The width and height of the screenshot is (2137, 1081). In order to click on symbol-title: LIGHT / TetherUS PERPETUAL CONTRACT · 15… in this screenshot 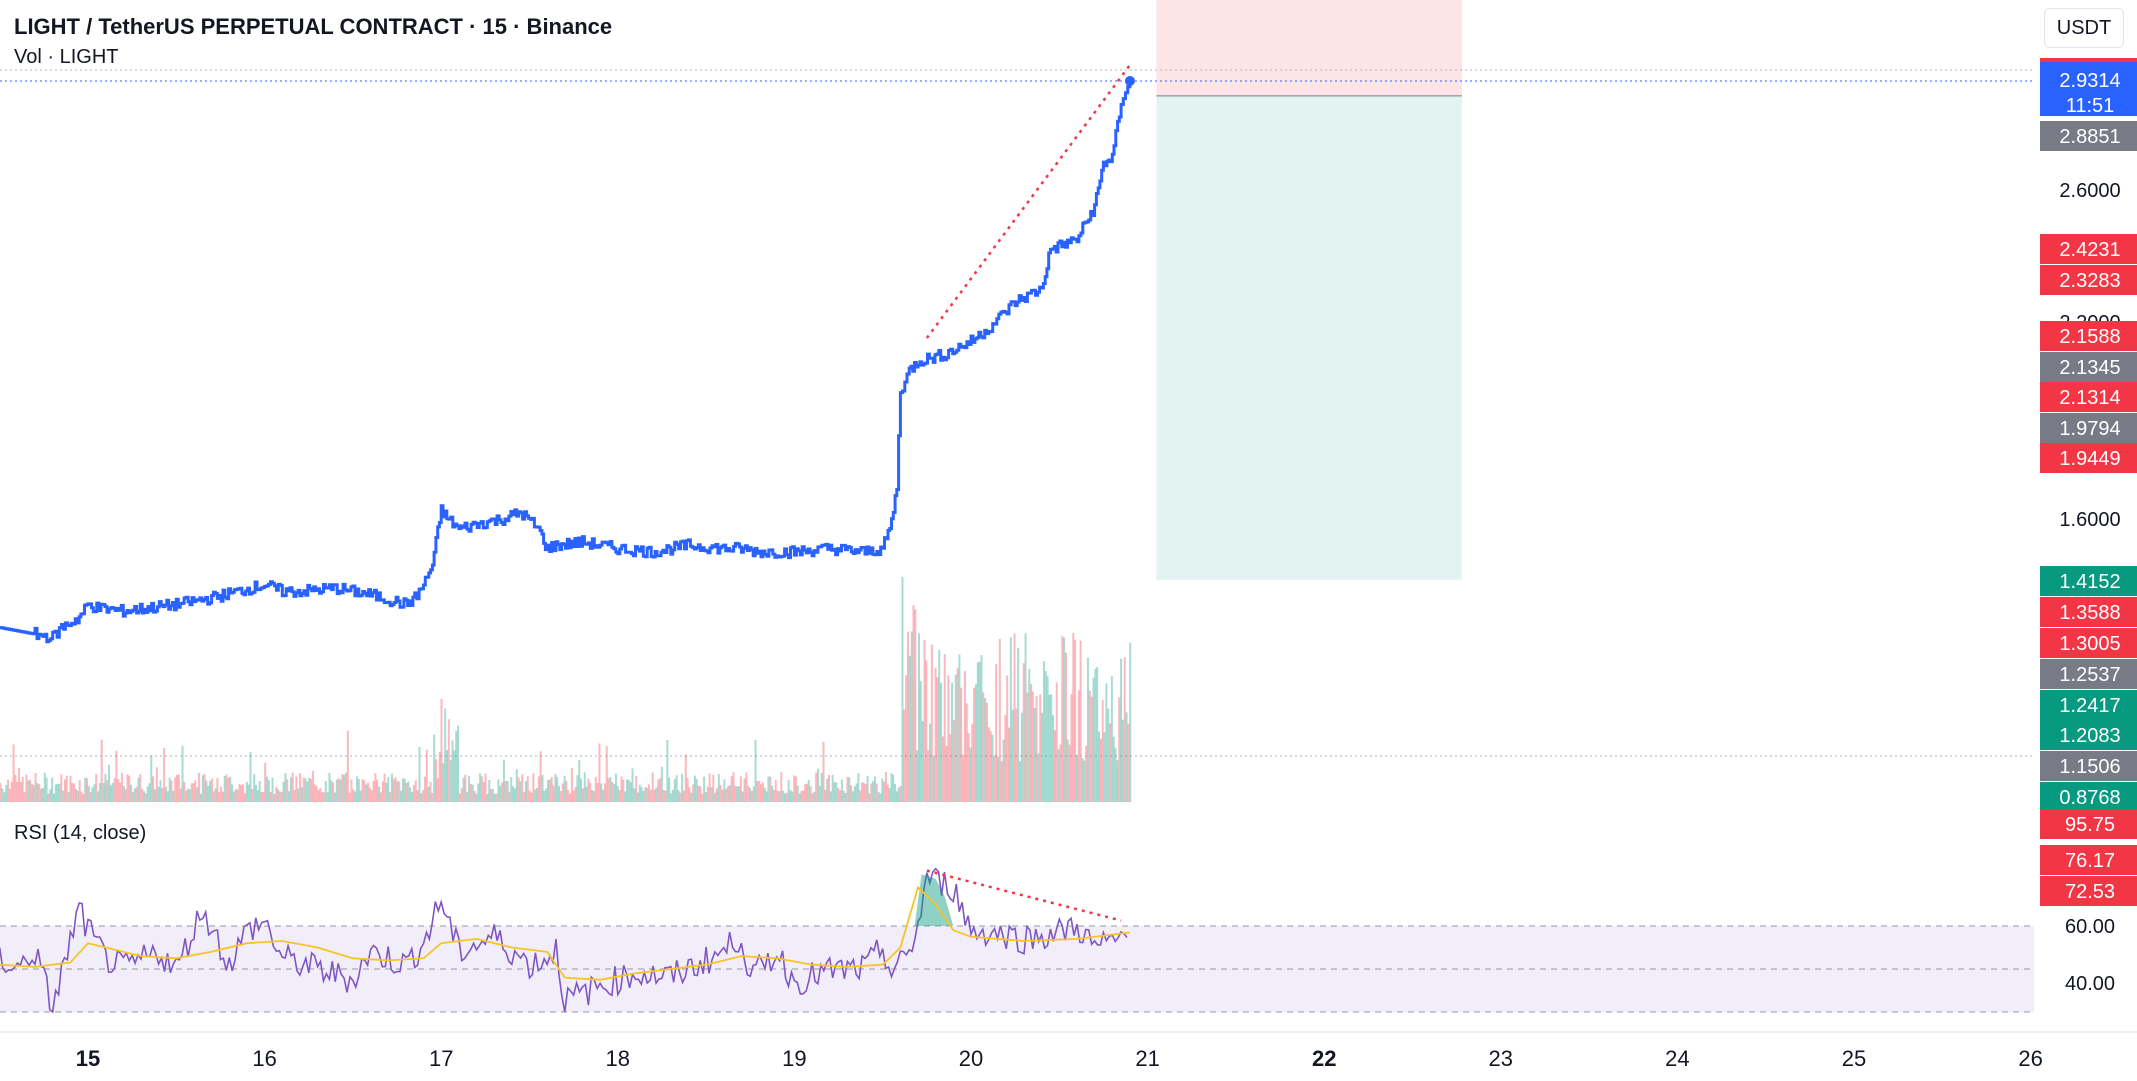, I will do `click(313, 26)`.